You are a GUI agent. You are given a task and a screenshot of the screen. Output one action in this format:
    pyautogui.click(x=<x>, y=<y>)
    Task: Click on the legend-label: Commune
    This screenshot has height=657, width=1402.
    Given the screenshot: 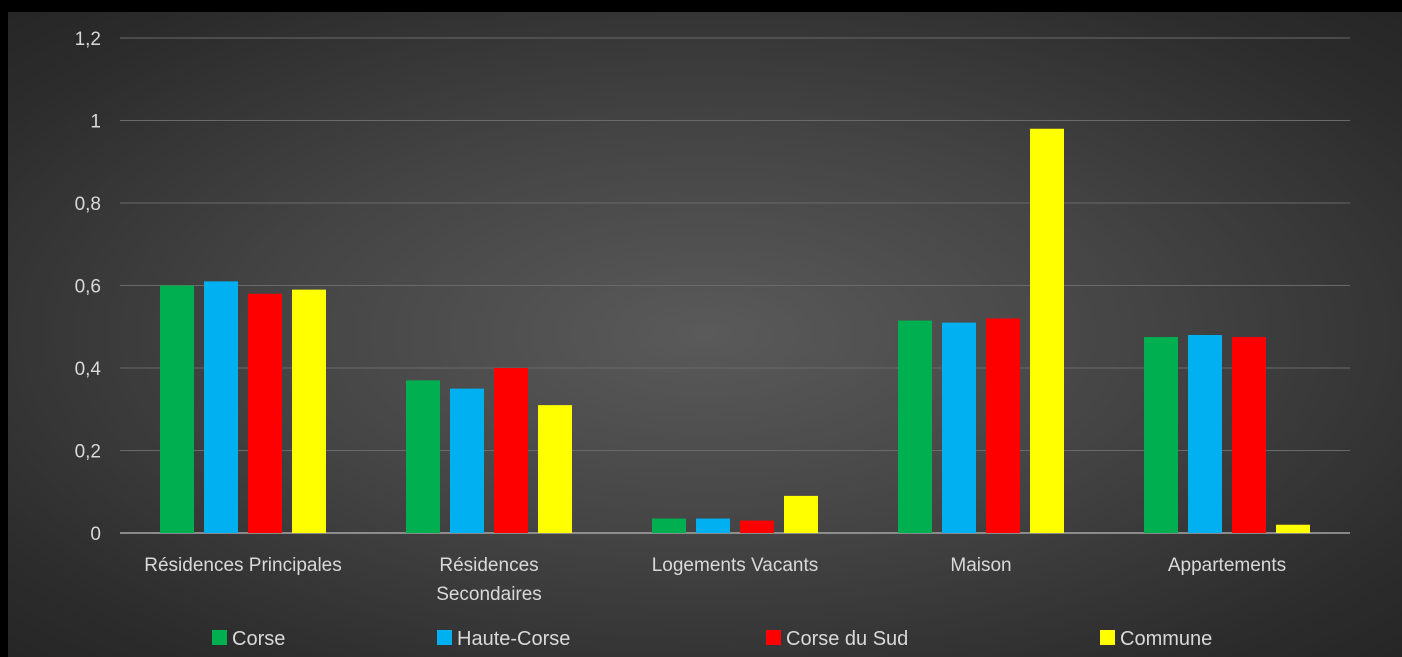 What is the action you would take?
    pyautogui.click(x=1166, y=639)
    